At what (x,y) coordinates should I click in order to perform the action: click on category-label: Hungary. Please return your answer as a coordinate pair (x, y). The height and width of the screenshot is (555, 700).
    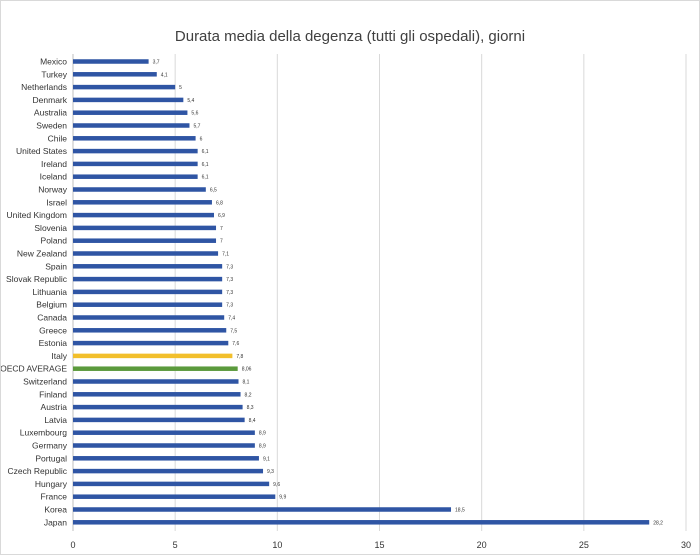
    Looking at the image, I should click on (51, 484).